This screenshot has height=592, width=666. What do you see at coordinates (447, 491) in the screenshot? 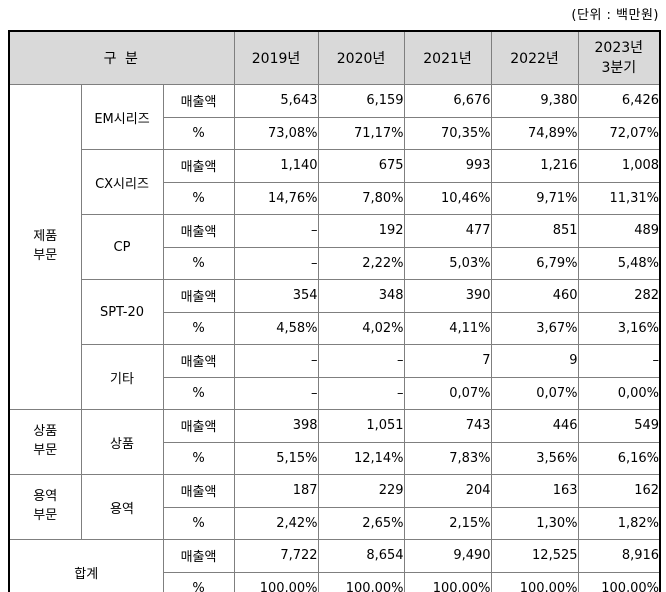
I see `value-cell: 204` at bounding box center [447, 491].